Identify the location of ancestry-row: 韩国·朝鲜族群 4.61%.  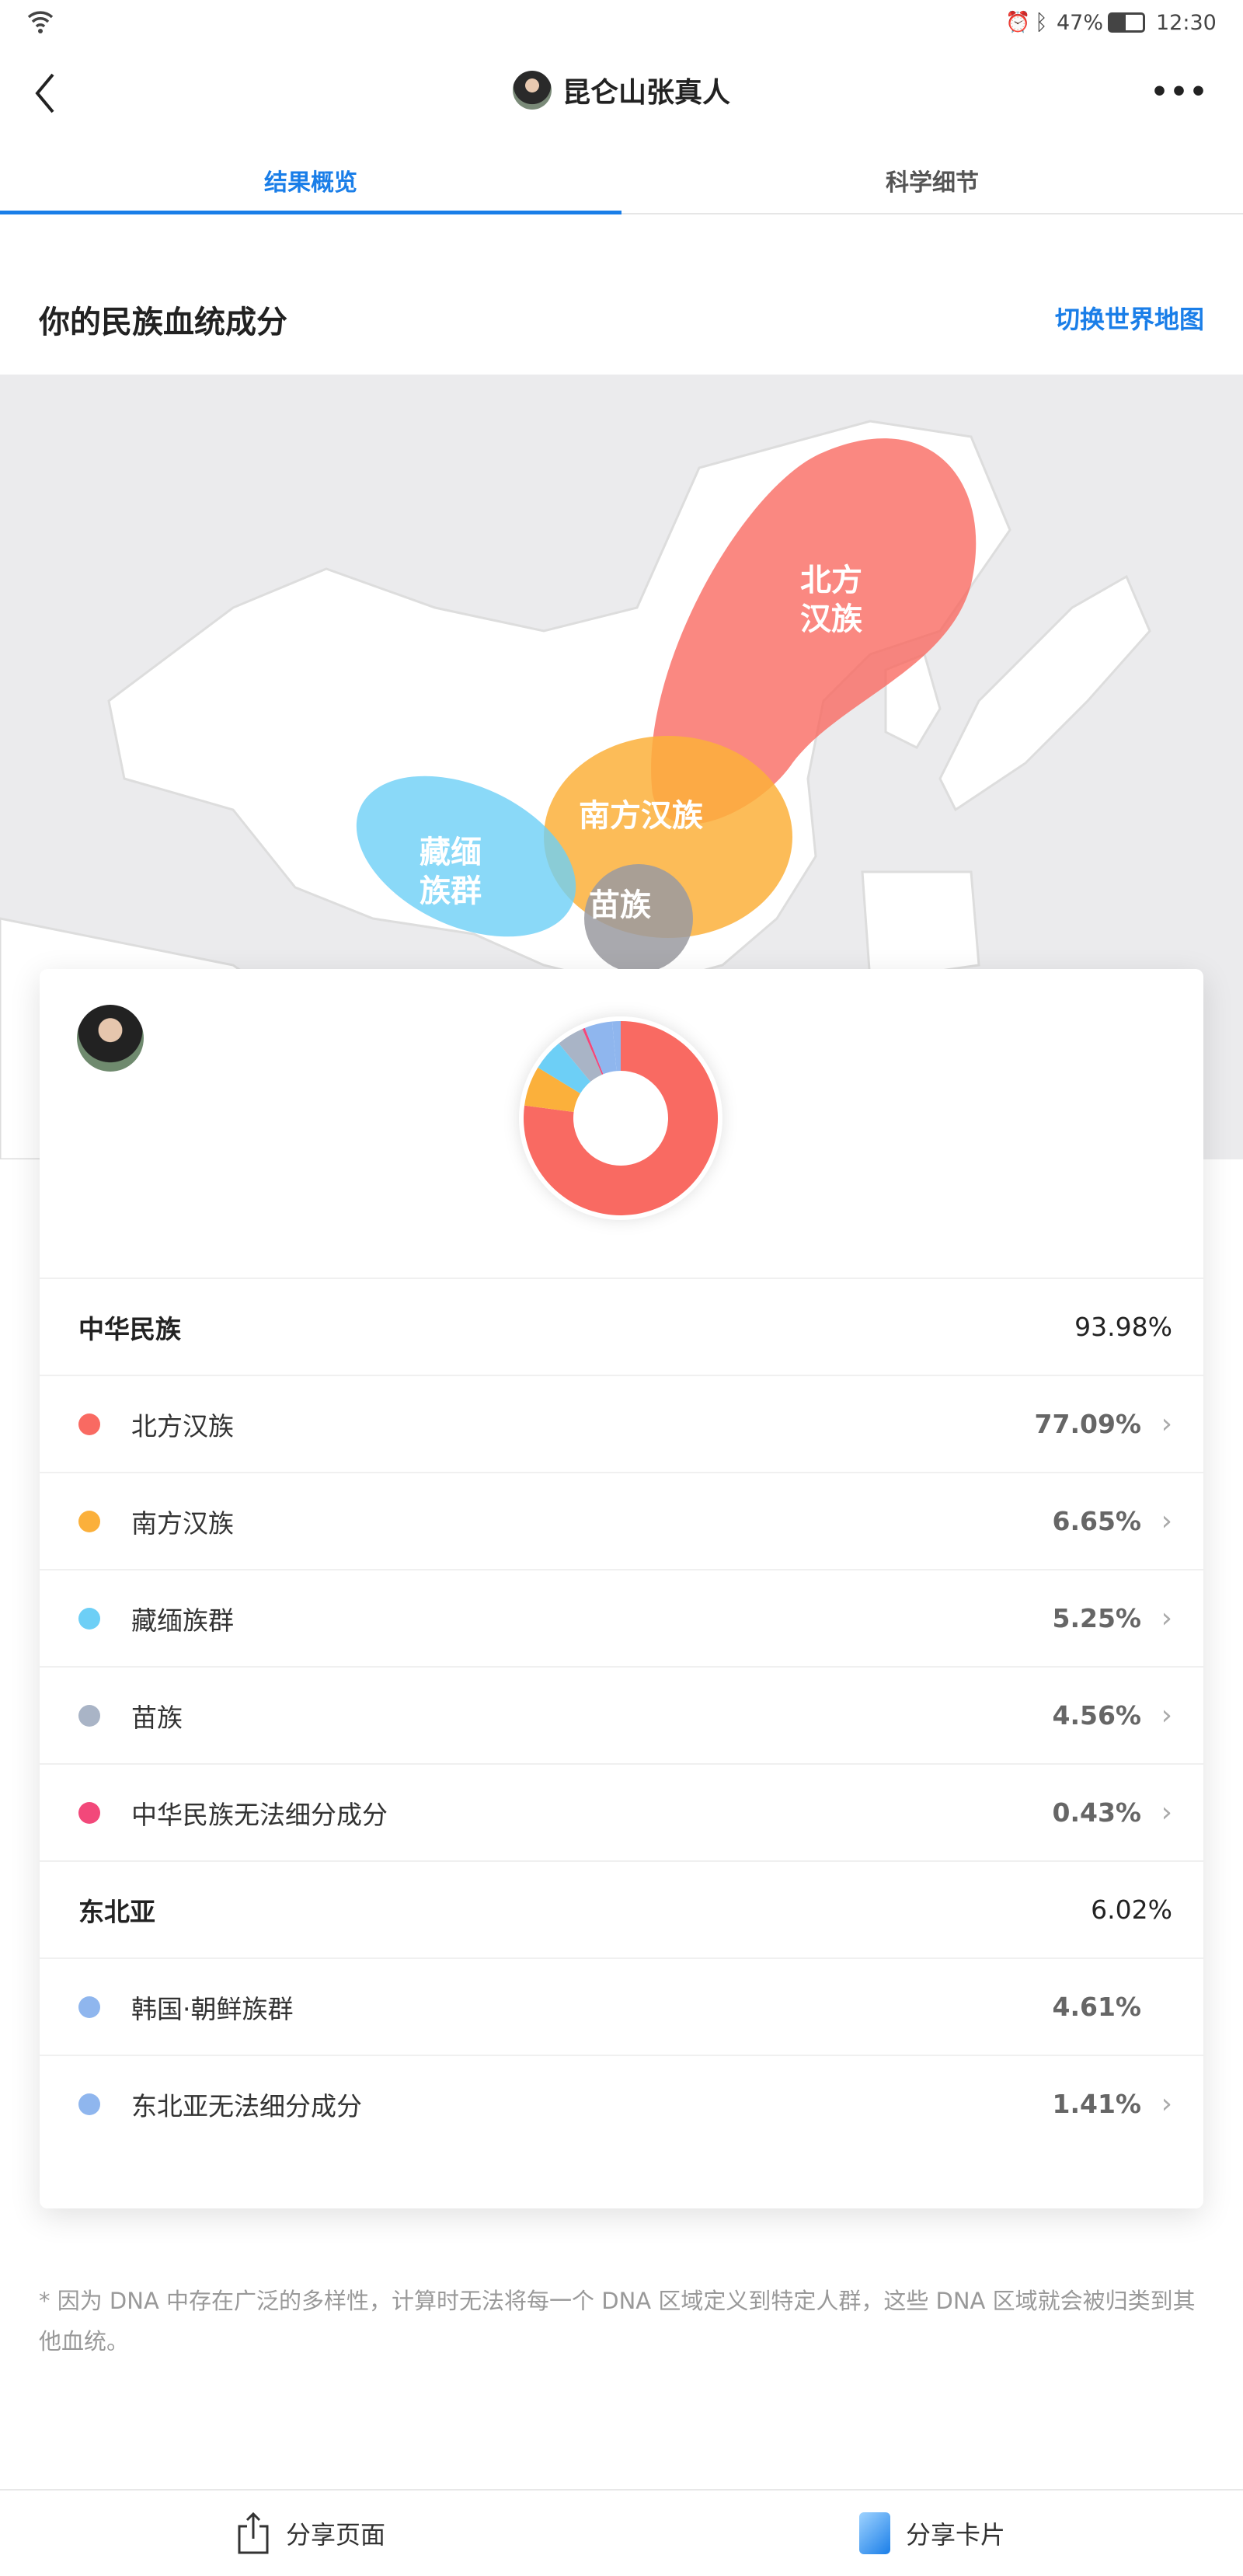
(621, 2006).